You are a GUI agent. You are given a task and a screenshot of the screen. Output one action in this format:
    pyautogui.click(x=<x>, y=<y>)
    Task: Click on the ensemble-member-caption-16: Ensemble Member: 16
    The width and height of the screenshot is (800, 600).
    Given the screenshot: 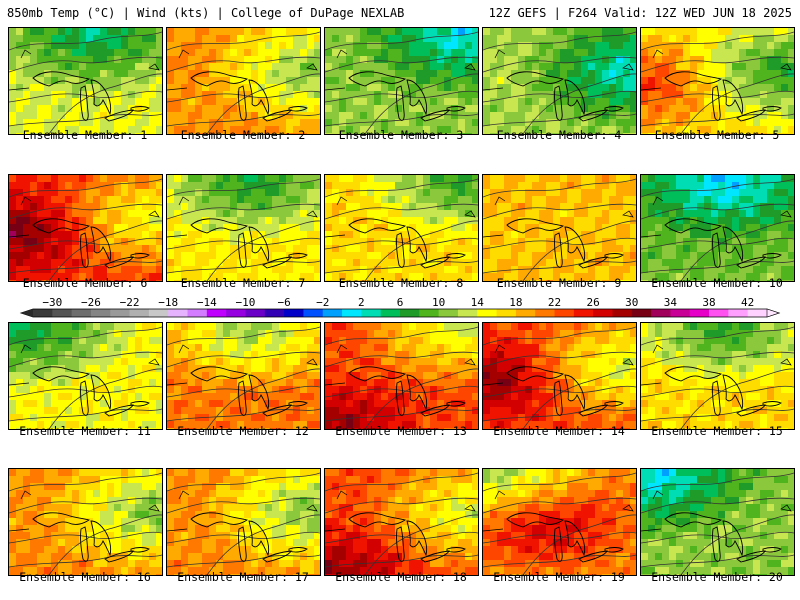 What is the action you would take?
    pyautogui.click(x=85, y=577)
    